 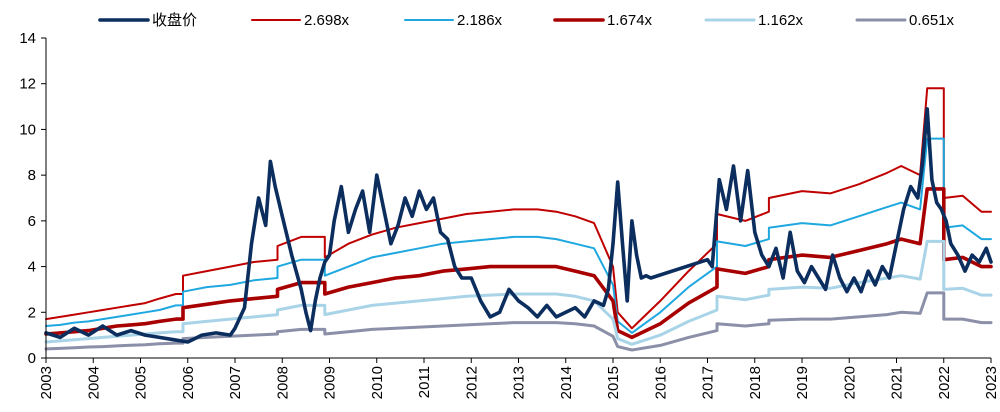 What do you see at coordinates (32, 267) in the screenshot?
I see `y-tick-label: 4` at bounding box center [32, 267].